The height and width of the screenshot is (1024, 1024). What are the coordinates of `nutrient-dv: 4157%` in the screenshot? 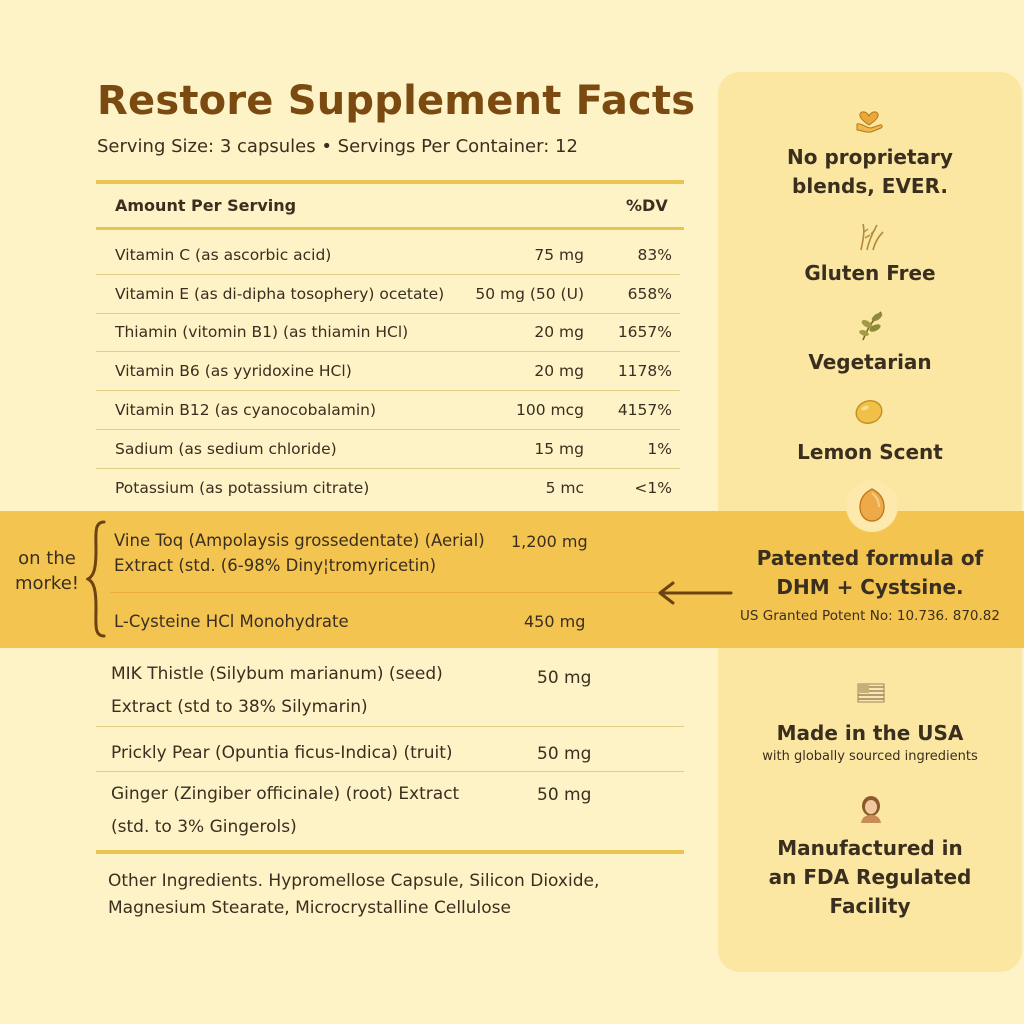 It's located at (644, 410).